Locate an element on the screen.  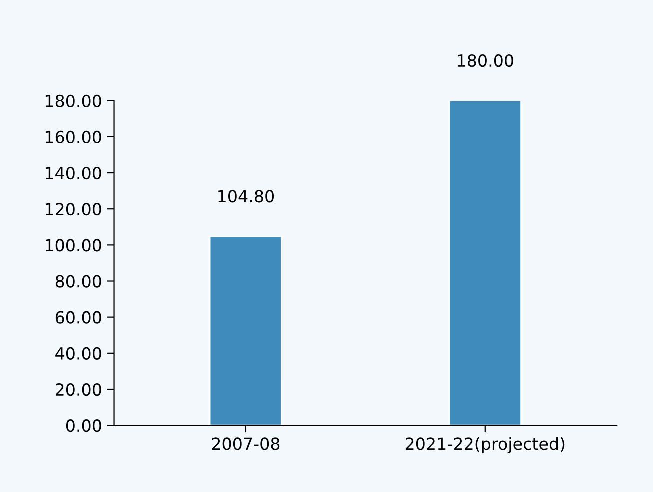
data-label: 104.80 is located at coordinates (246, 196).